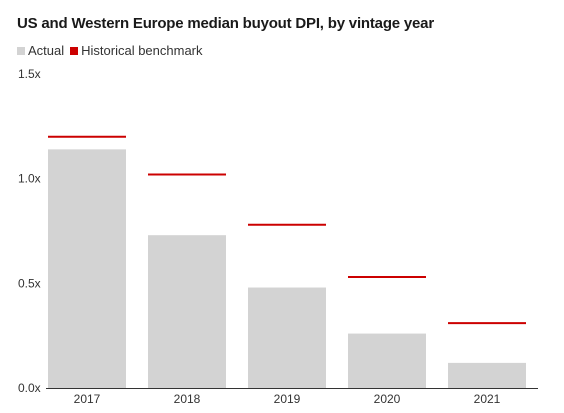  I want to click on bar-actual-2021, so click(487, 375).